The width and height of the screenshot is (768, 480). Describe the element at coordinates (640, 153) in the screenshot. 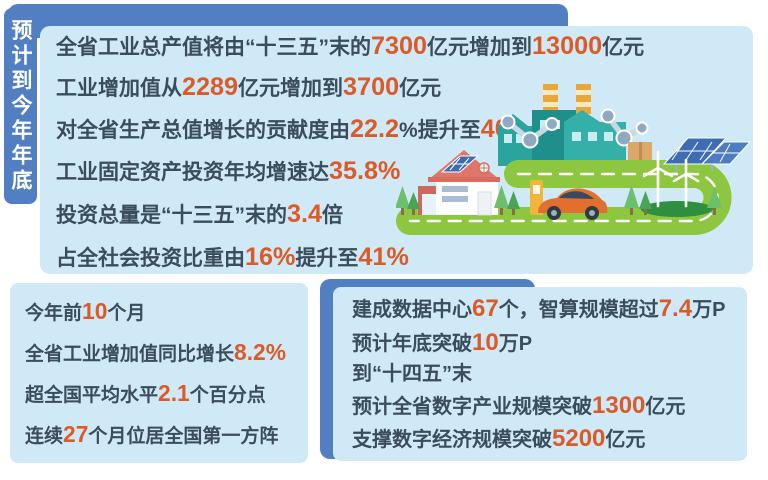

I see `cargo-box-icon` at that location.